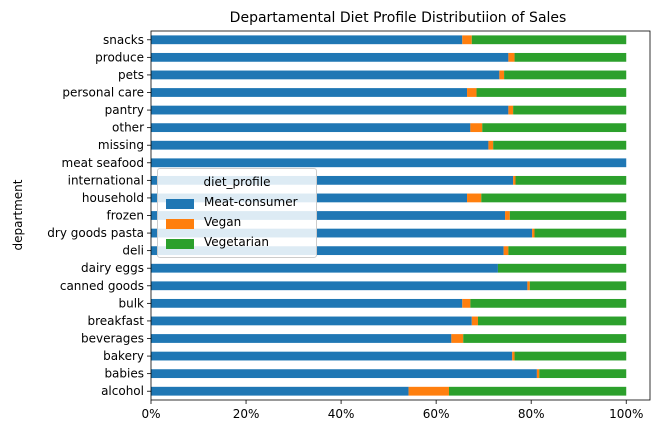 This screenshot has width=657, height=433. Describe the element at coordinates (106, 180) in the screenshot. I see `y-tick-label: international` at that location.